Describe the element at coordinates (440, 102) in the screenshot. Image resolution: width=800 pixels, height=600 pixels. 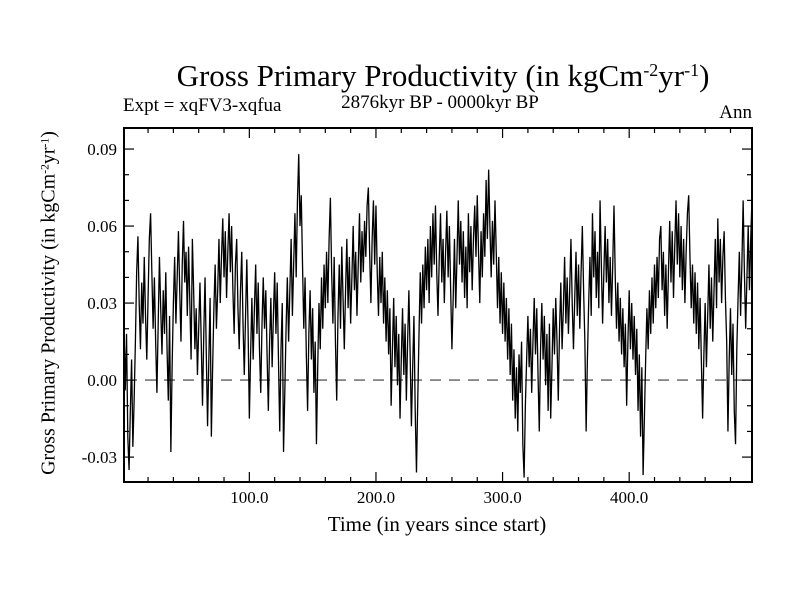
I see `chart-subtitle: 2876kyr BP - 0000kyr BP` at that location.